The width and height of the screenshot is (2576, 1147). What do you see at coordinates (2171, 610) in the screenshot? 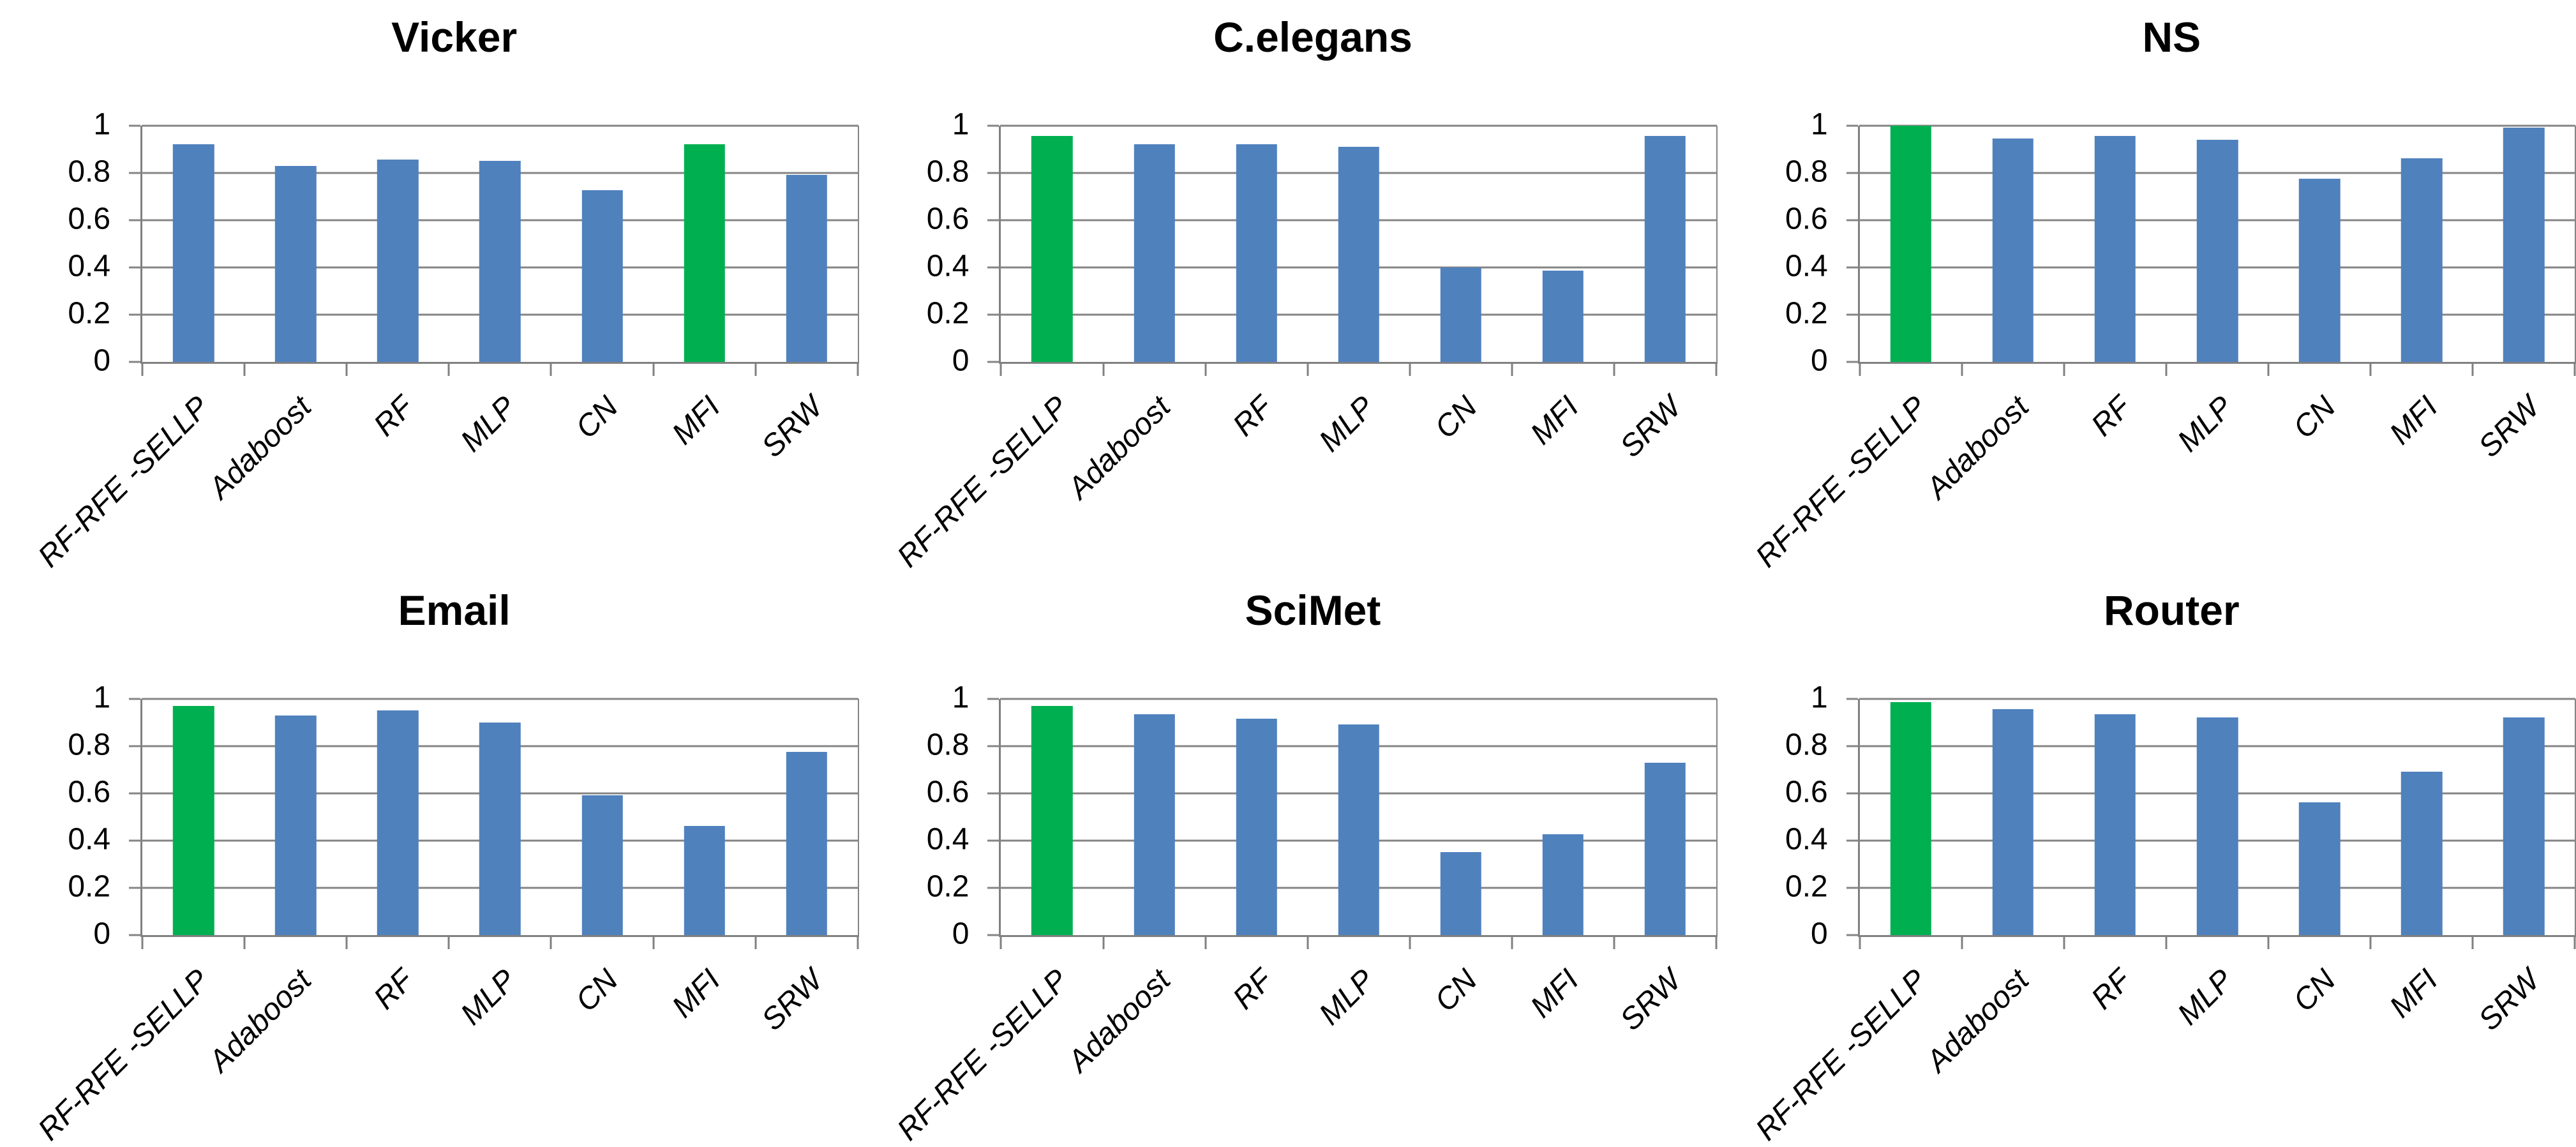
I see `chart-title: Router` at bounding box center [2171, 610].